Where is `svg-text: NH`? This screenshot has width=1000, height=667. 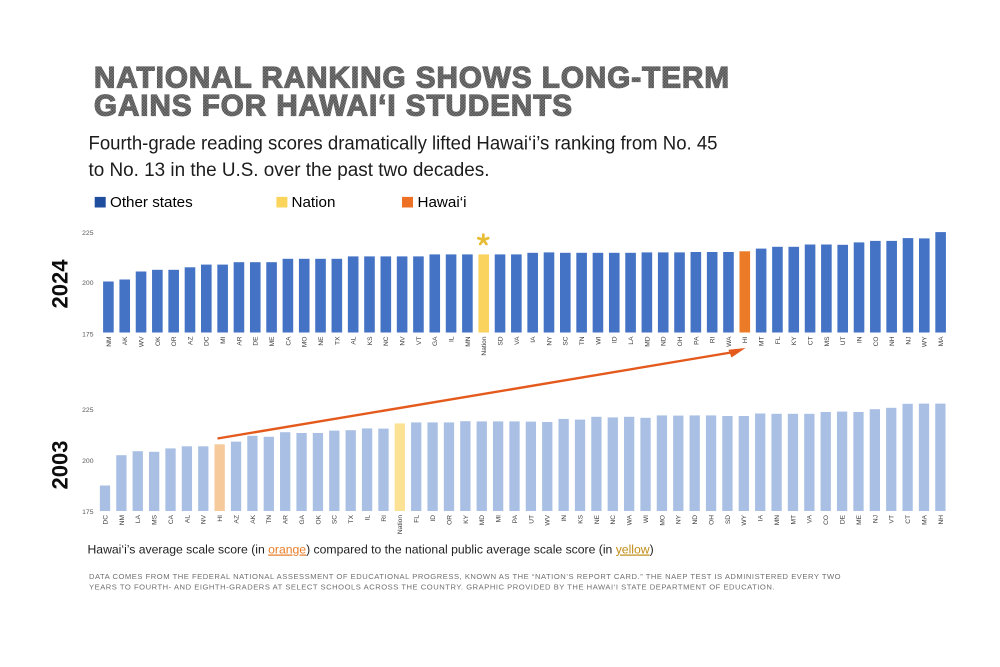
svg-text: NH is located at coordinates (892, 341).